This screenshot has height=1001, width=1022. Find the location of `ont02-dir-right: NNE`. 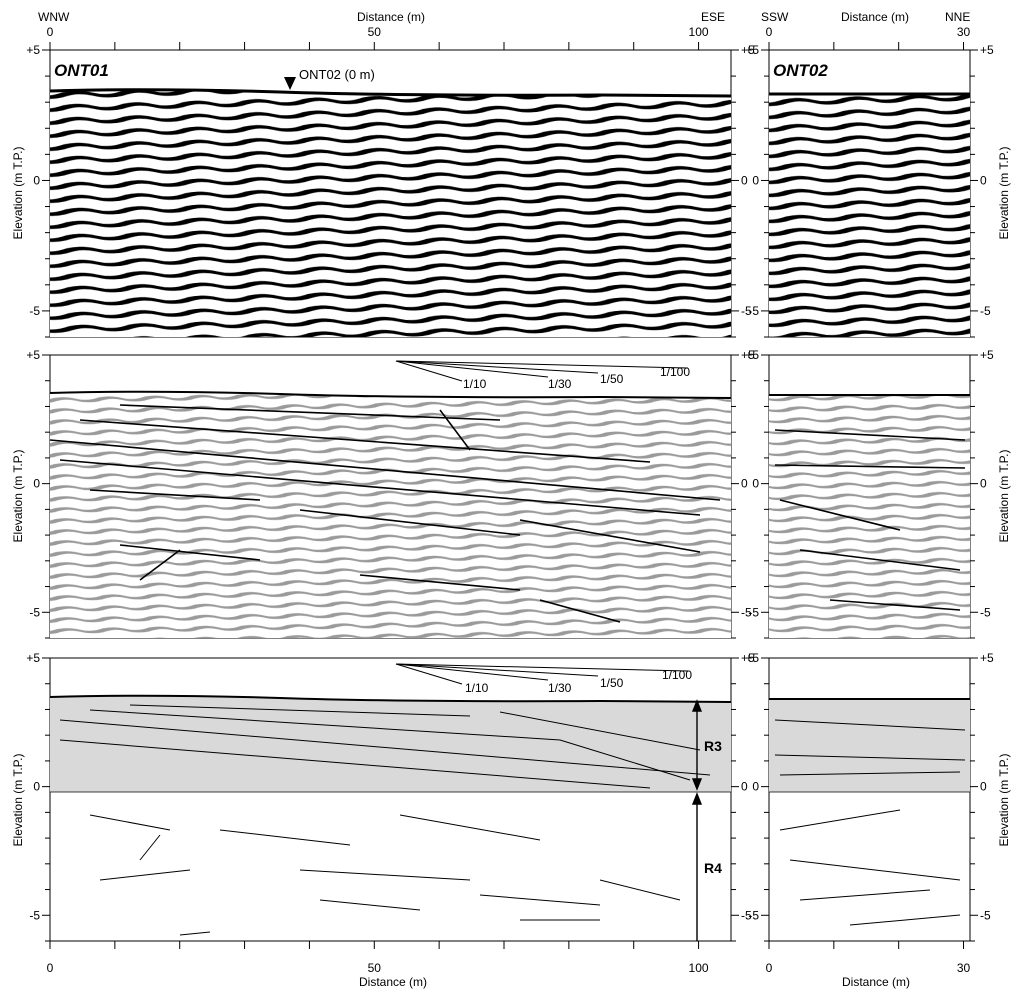

ont02-dir-right: NNE is located at coordinates (957, 17).